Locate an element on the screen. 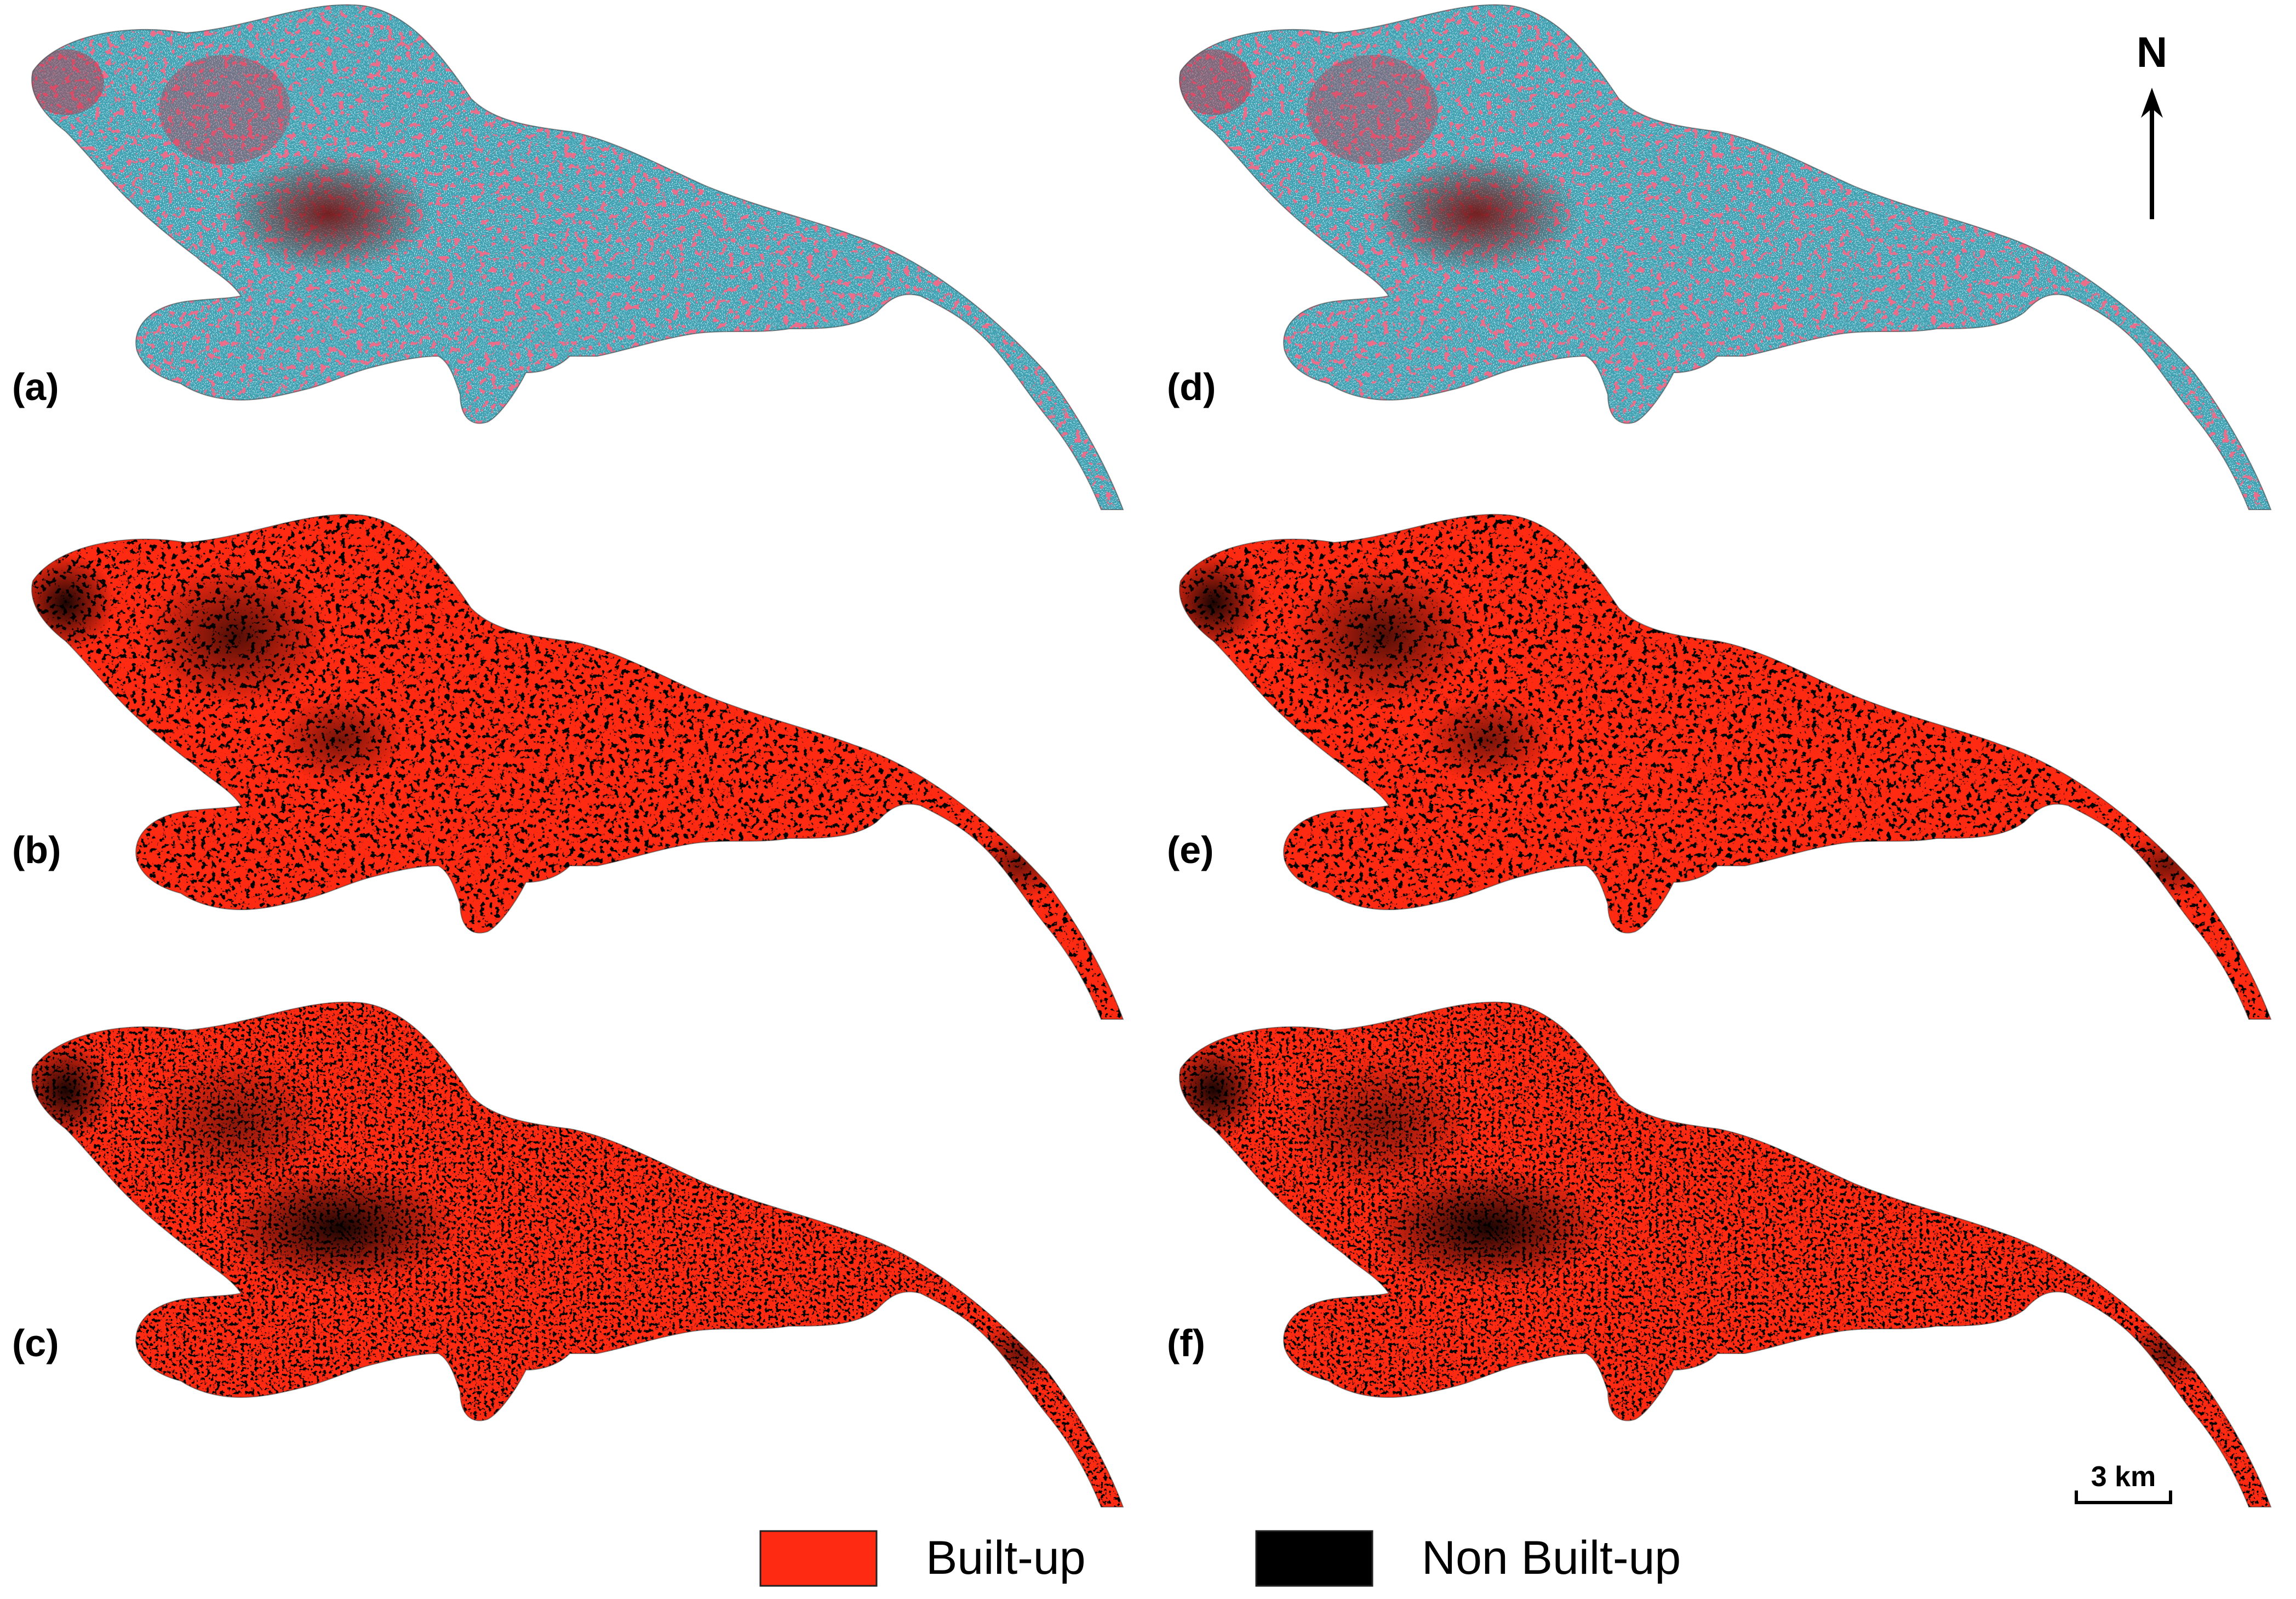  panel-label-c: (c) is located at coordinates (35, 1343).